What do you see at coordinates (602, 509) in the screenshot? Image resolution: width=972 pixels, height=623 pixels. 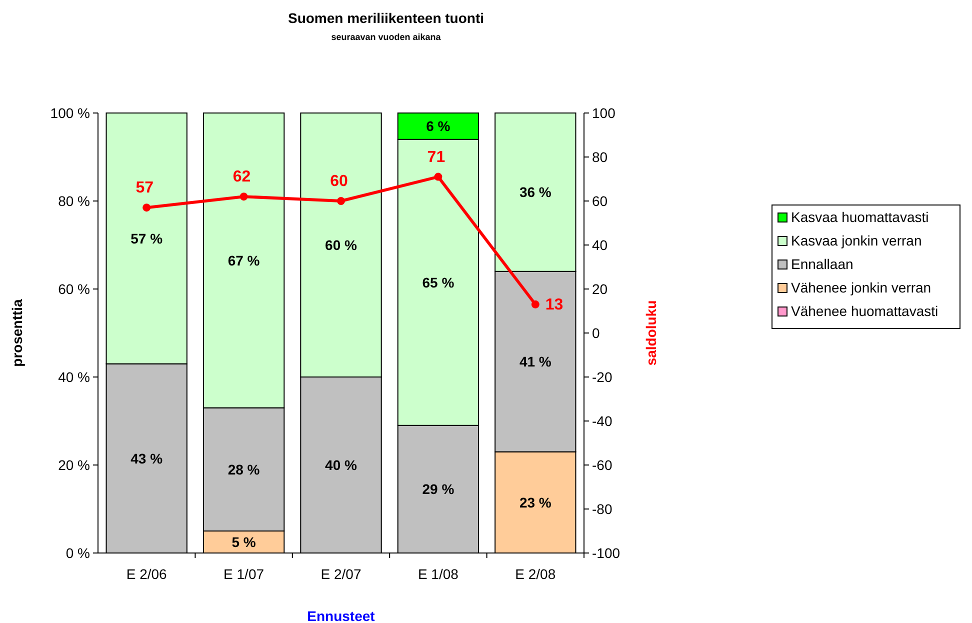 I see `y2-tick-label: -80` at bounding box center [602, 509].